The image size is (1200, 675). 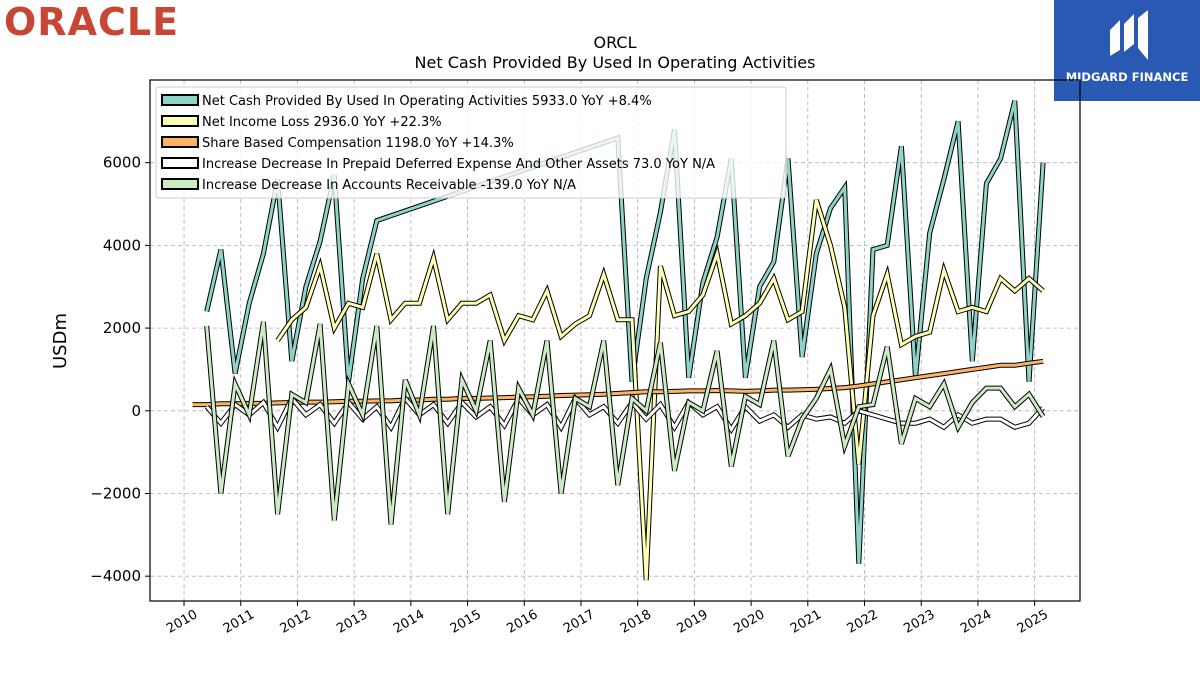 What do you see at coordinates (136, 411) in the screenshot?
I see `y-tick-label: 0` at bounding box center [136, 411].